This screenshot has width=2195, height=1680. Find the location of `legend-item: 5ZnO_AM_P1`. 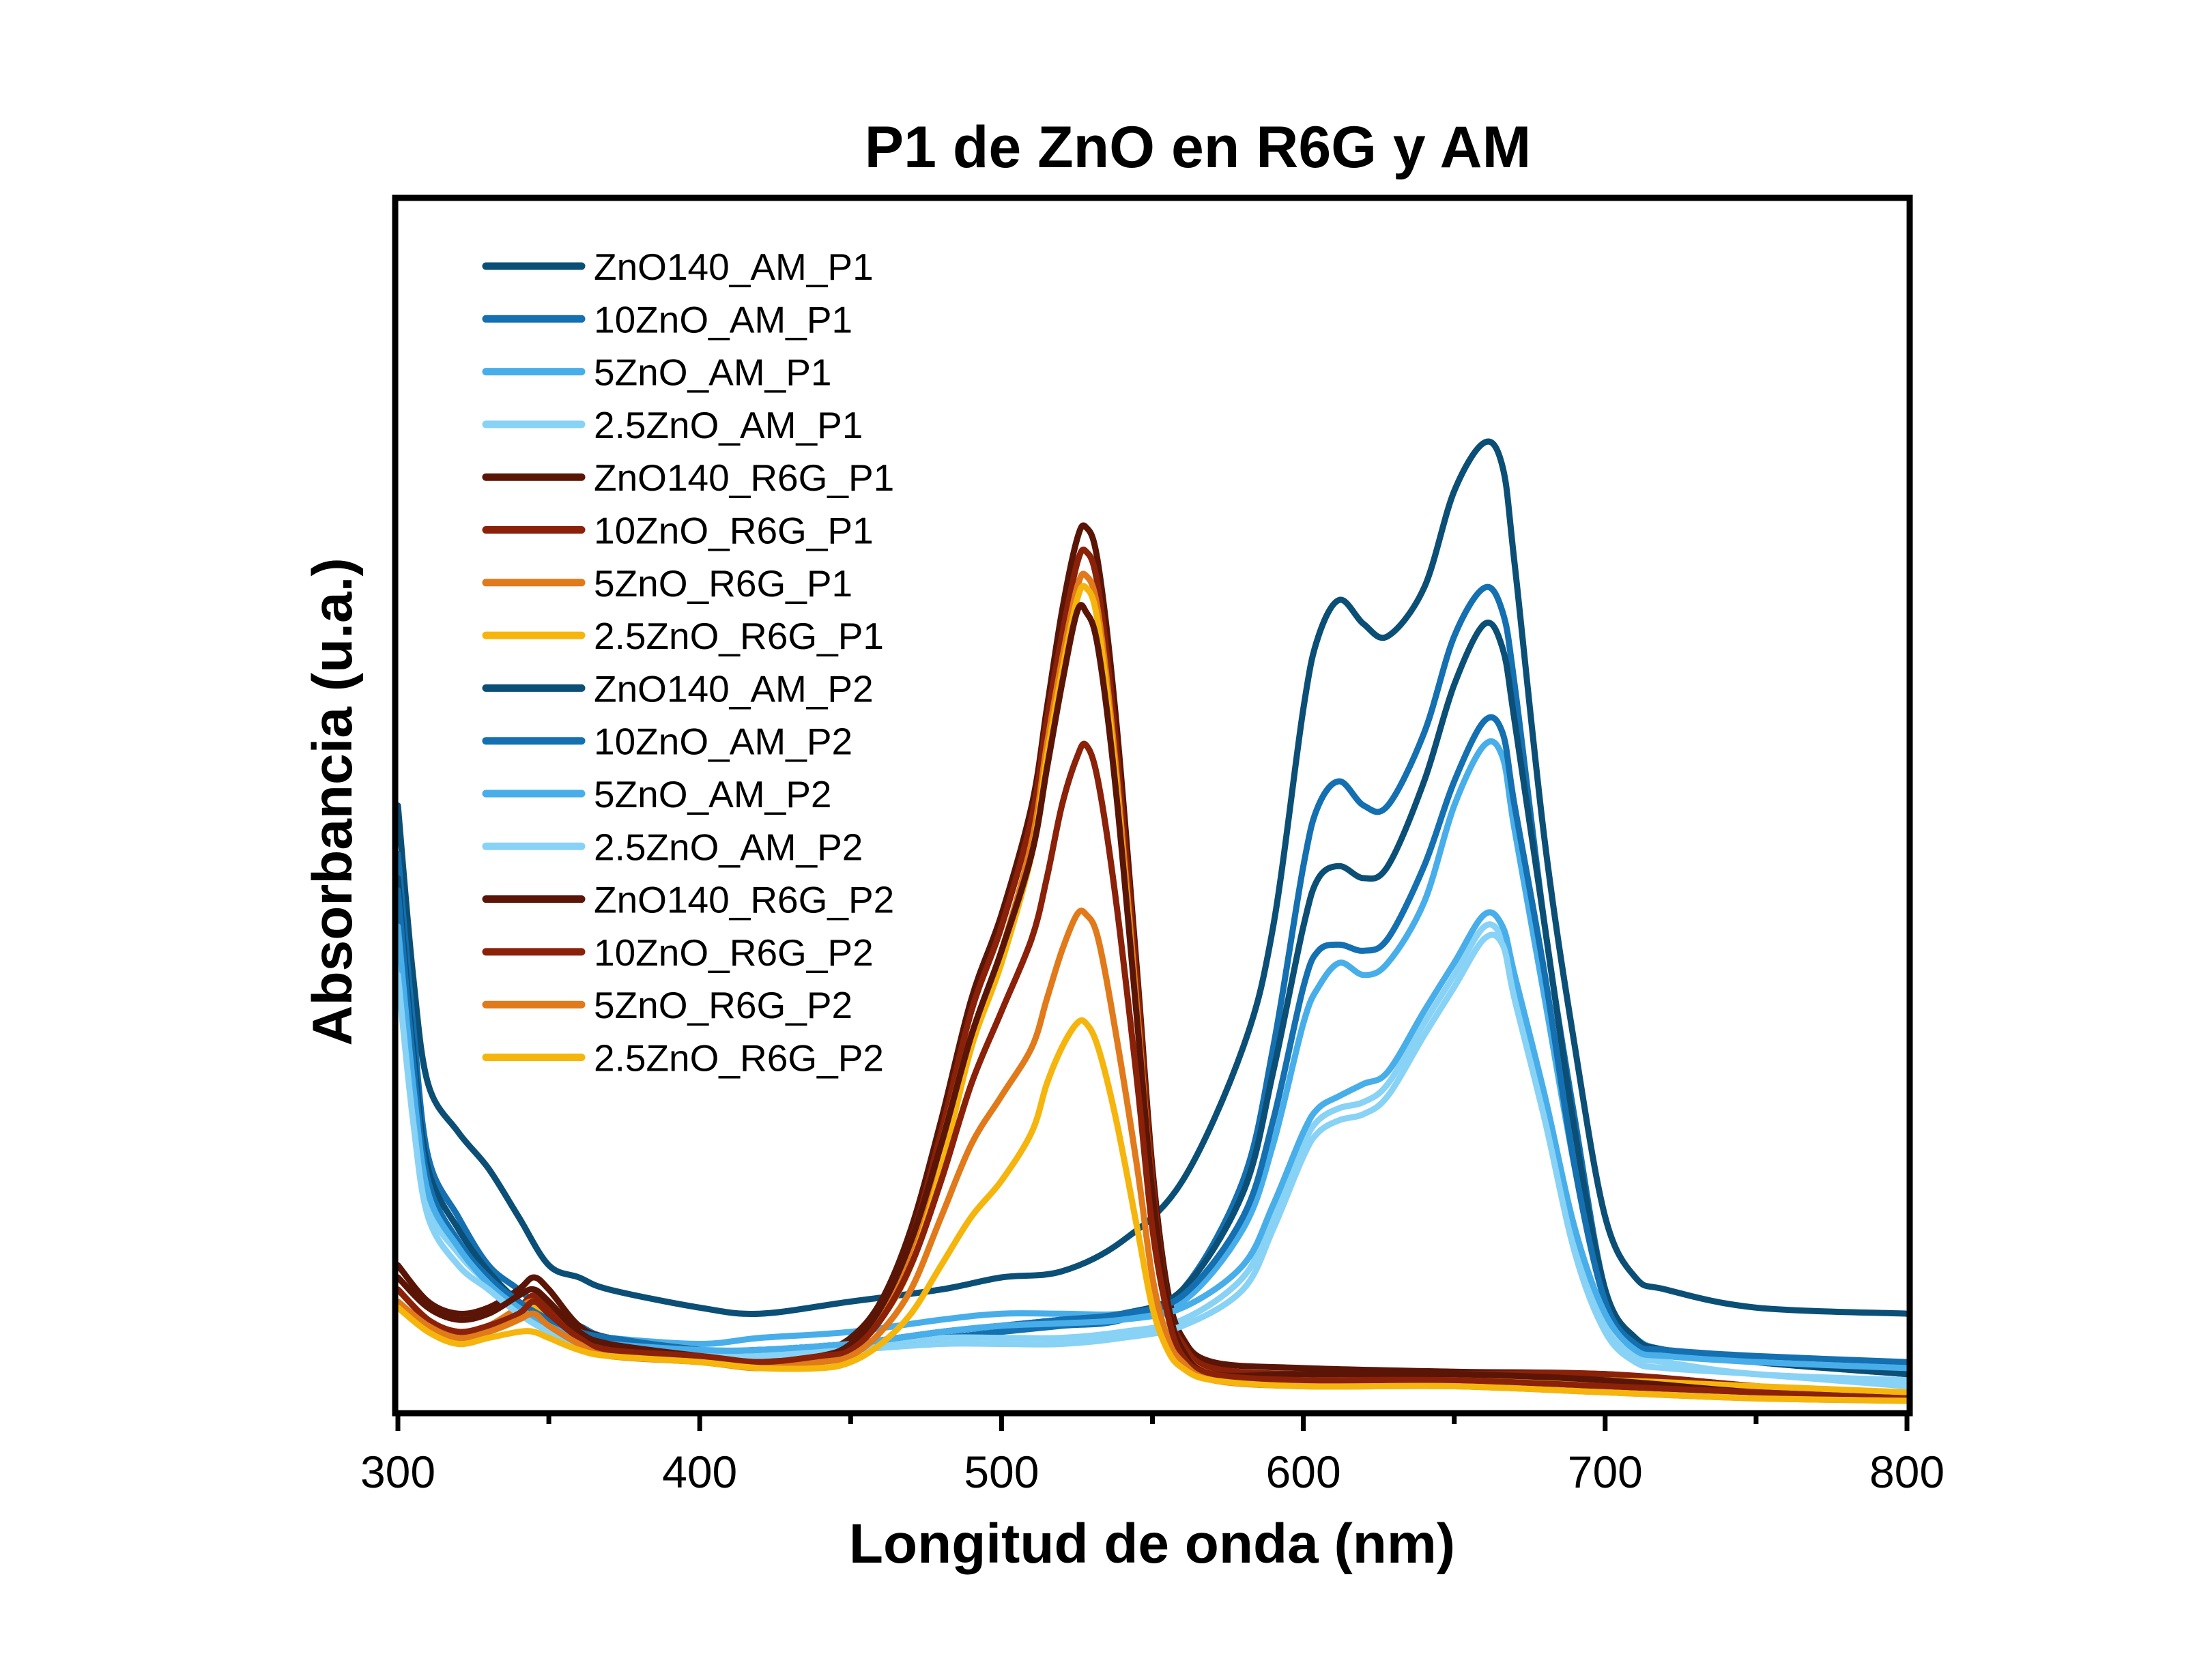

legend-item: 5ZnO_AM_P1 is located at coordinates (657, 373).